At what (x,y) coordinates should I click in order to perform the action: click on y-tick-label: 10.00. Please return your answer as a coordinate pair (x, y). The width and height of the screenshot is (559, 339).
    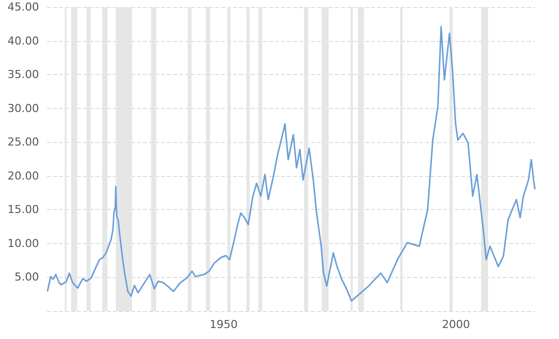
    Looking at the image, I should click on (23, 243).